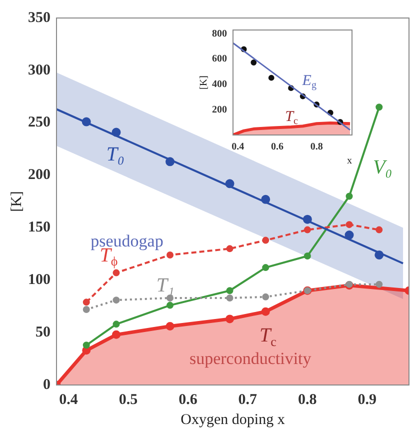 This screenshot has height=435, width=417. I want to click on y-tick-label: 100, so click(39, 280).